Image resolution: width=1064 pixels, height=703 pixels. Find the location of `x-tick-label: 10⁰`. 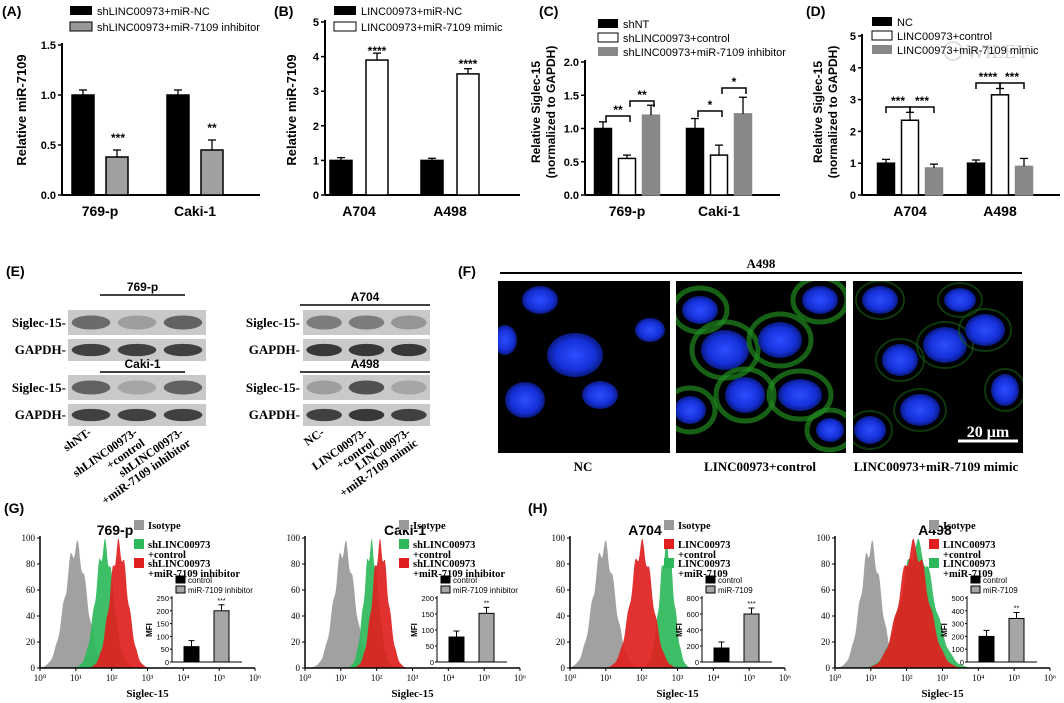

x-tick-label: 10⁰ is located at coordinates (835, 678).